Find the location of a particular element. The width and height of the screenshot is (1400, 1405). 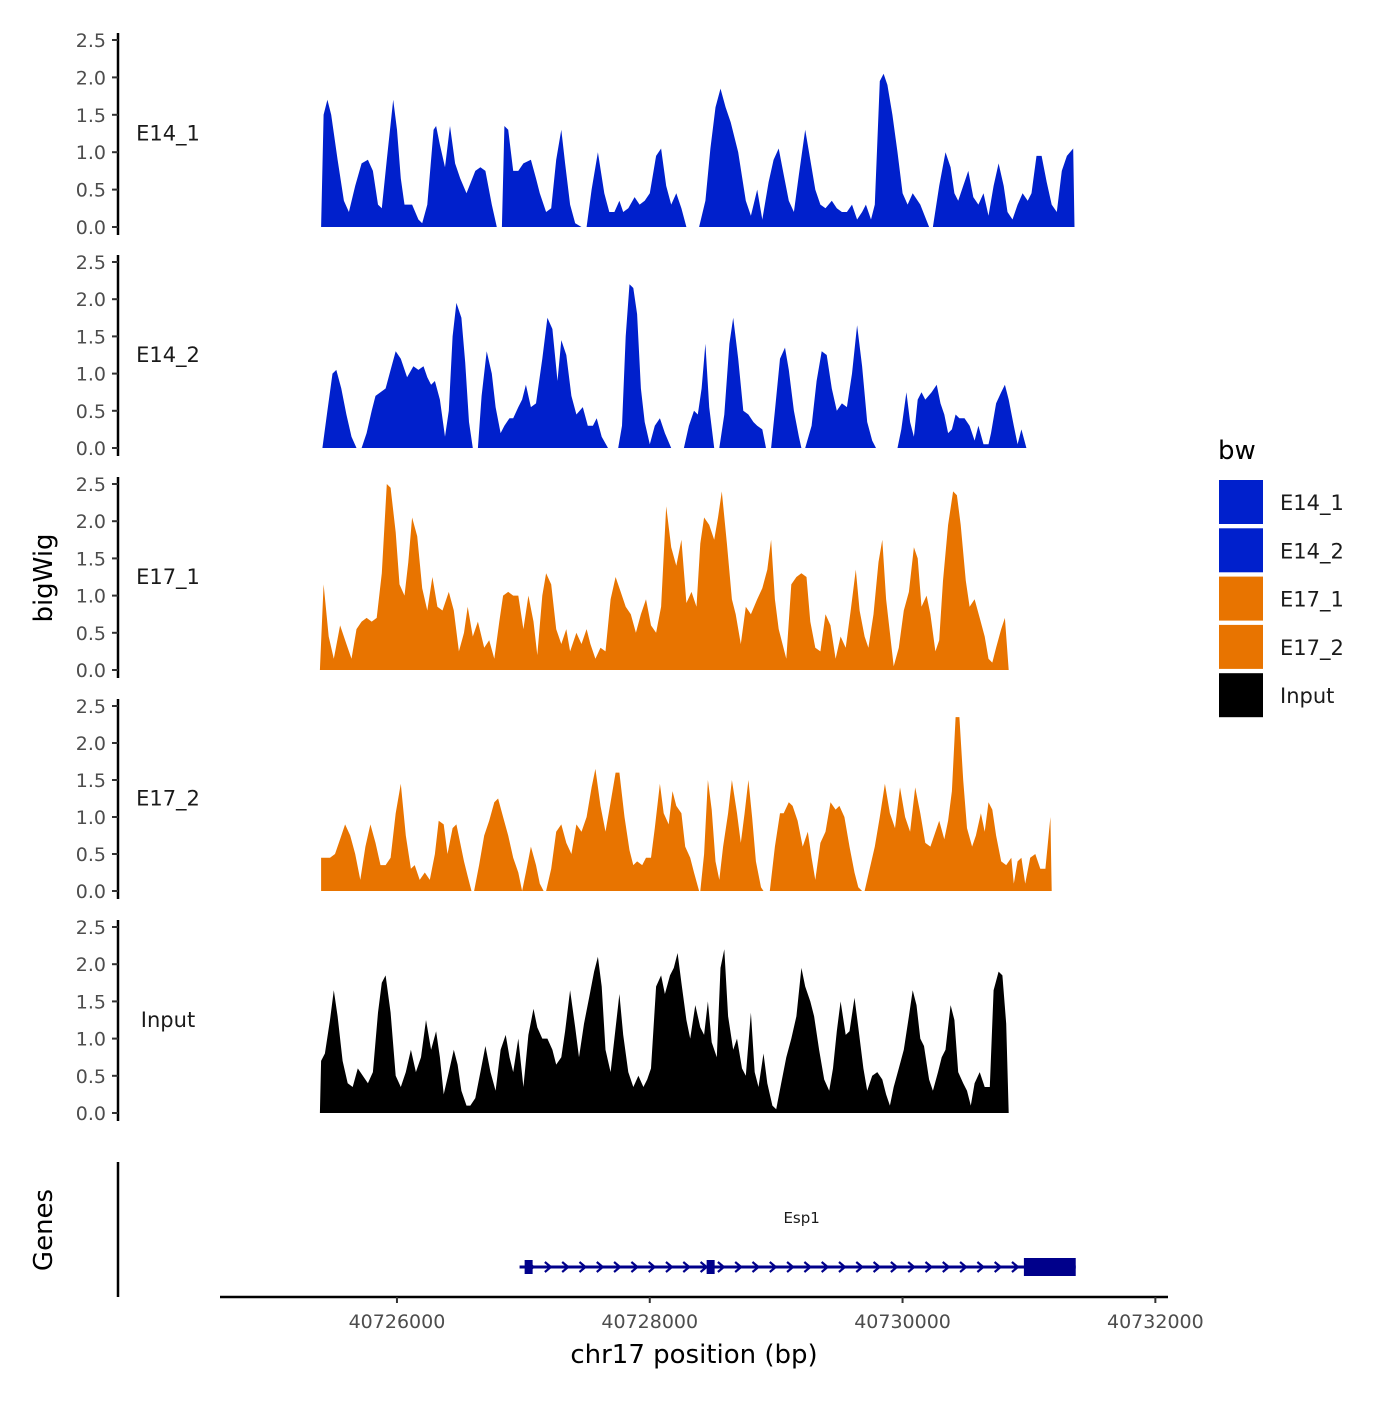

legend-label: E14_1 is located at coordinates (1312, 503).